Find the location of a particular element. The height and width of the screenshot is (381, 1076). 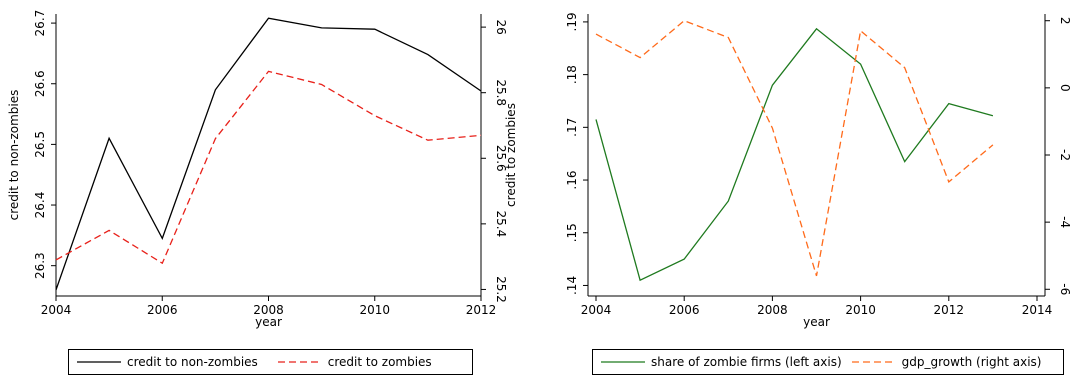

y-left-tick-label: .19 is located at coordinates (572, 21).